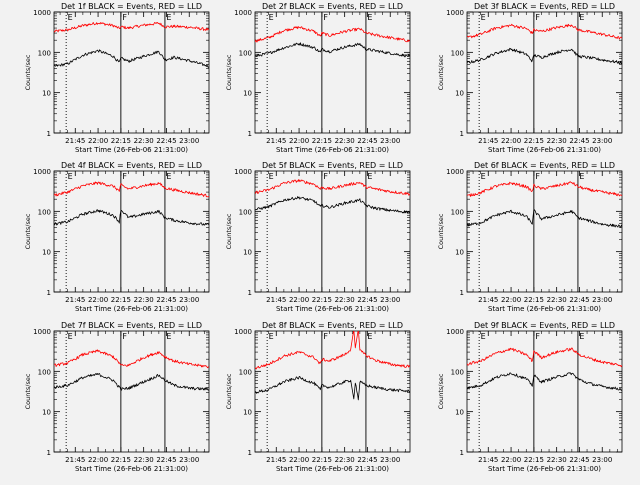 This screenshot has height=485, width=640. Describe the element at coordinates (544, 165) in the screenshot. I see `panel-title: Det 6f BLACK = Events, RED = LLD` at that location.